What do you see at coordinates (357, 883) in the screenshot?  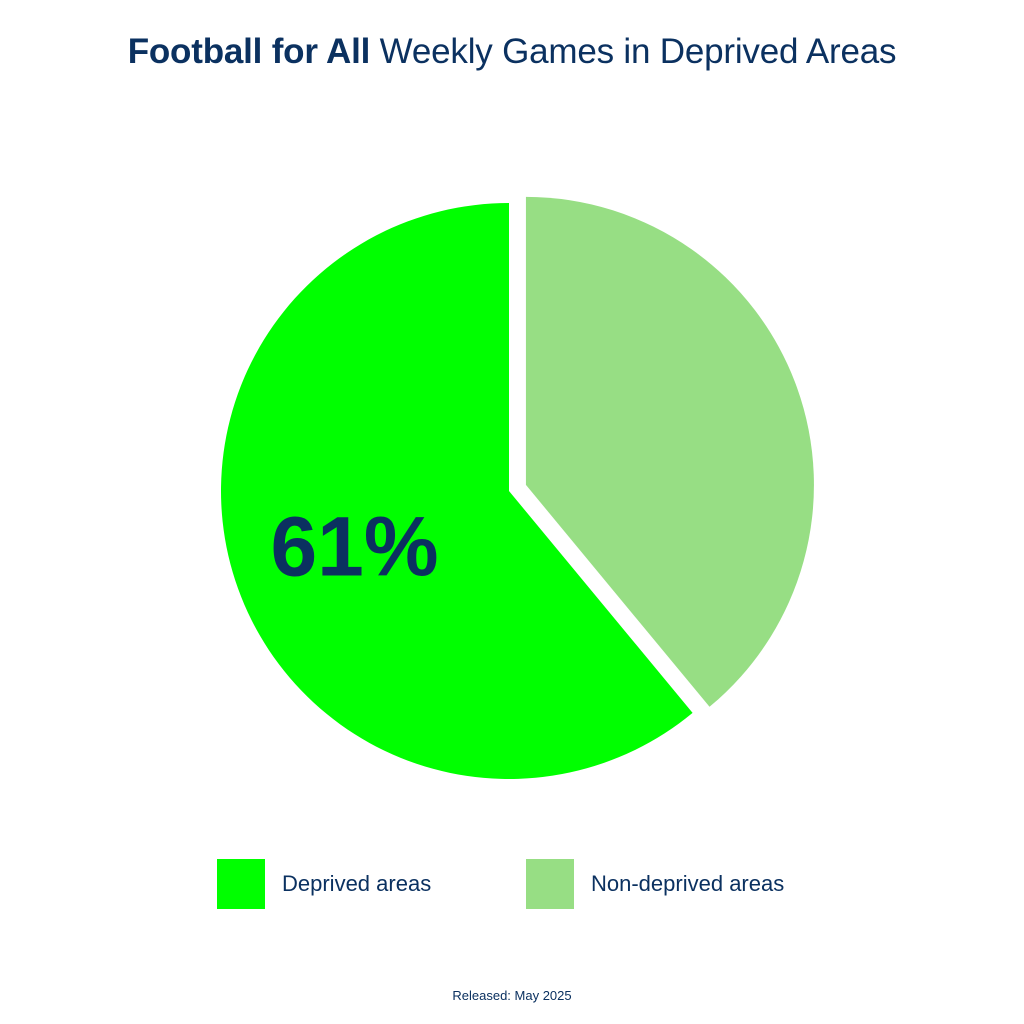 I see `legend-label-deprived: Deprived areas` at bounding box center [357, 883].